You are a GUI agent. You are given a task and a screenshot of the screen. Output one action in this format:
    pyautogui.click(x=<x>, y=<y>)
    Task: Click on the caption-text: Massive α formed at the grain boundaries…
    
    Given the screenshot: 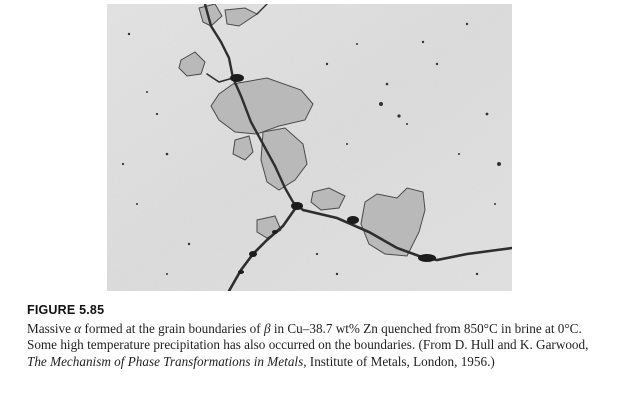 What is the action you would take?
    pyautogui.click(x=312, y=345)
    